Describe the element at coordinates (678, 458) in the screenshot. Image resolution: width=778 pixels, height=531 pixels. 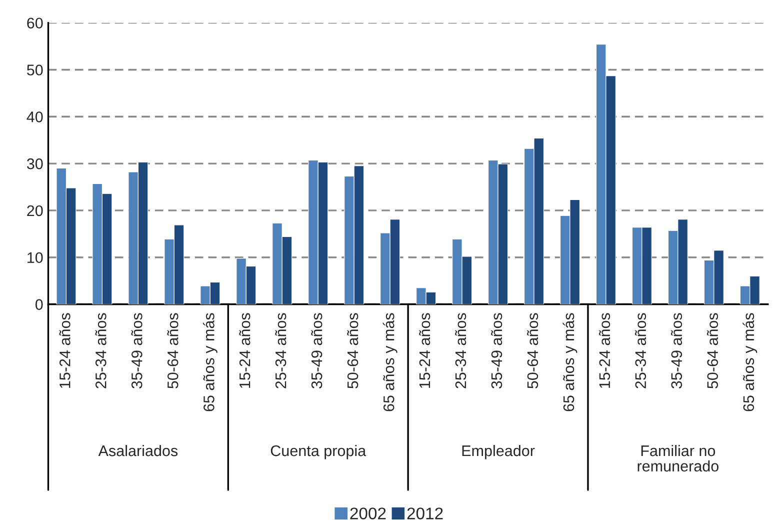
I see `text: Familiar no remunerado` at that location.